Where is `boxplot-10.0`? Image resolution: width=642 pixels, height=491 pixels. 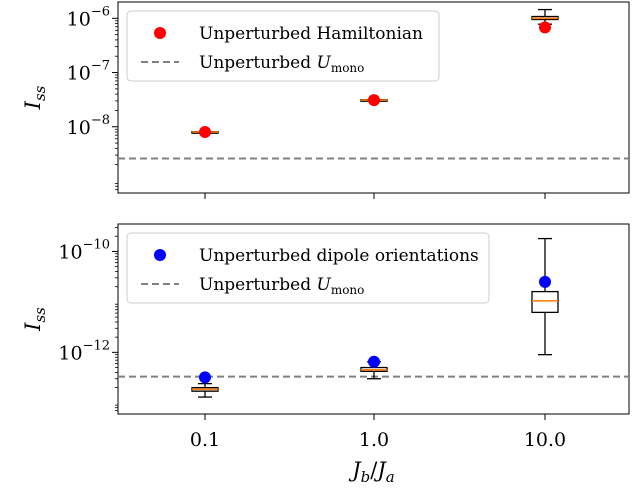
boxplot-10.0 is located at coordinates (545, 296).